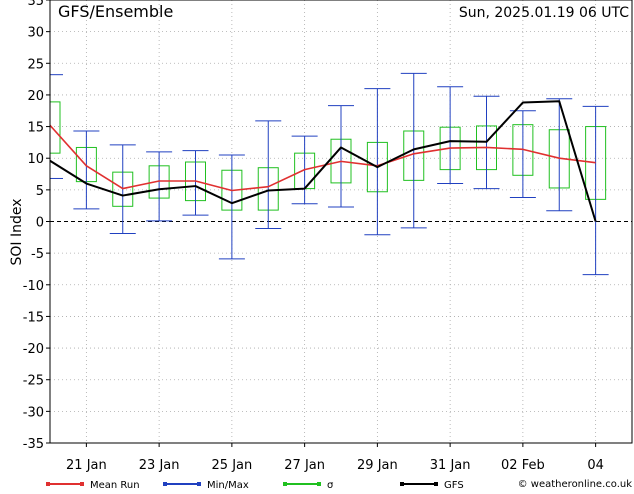 This screenshot has height=494, width=634. Describe the element at coordinates (454, 485) in the screenshot. I see `legend-label: GFS` at that location.